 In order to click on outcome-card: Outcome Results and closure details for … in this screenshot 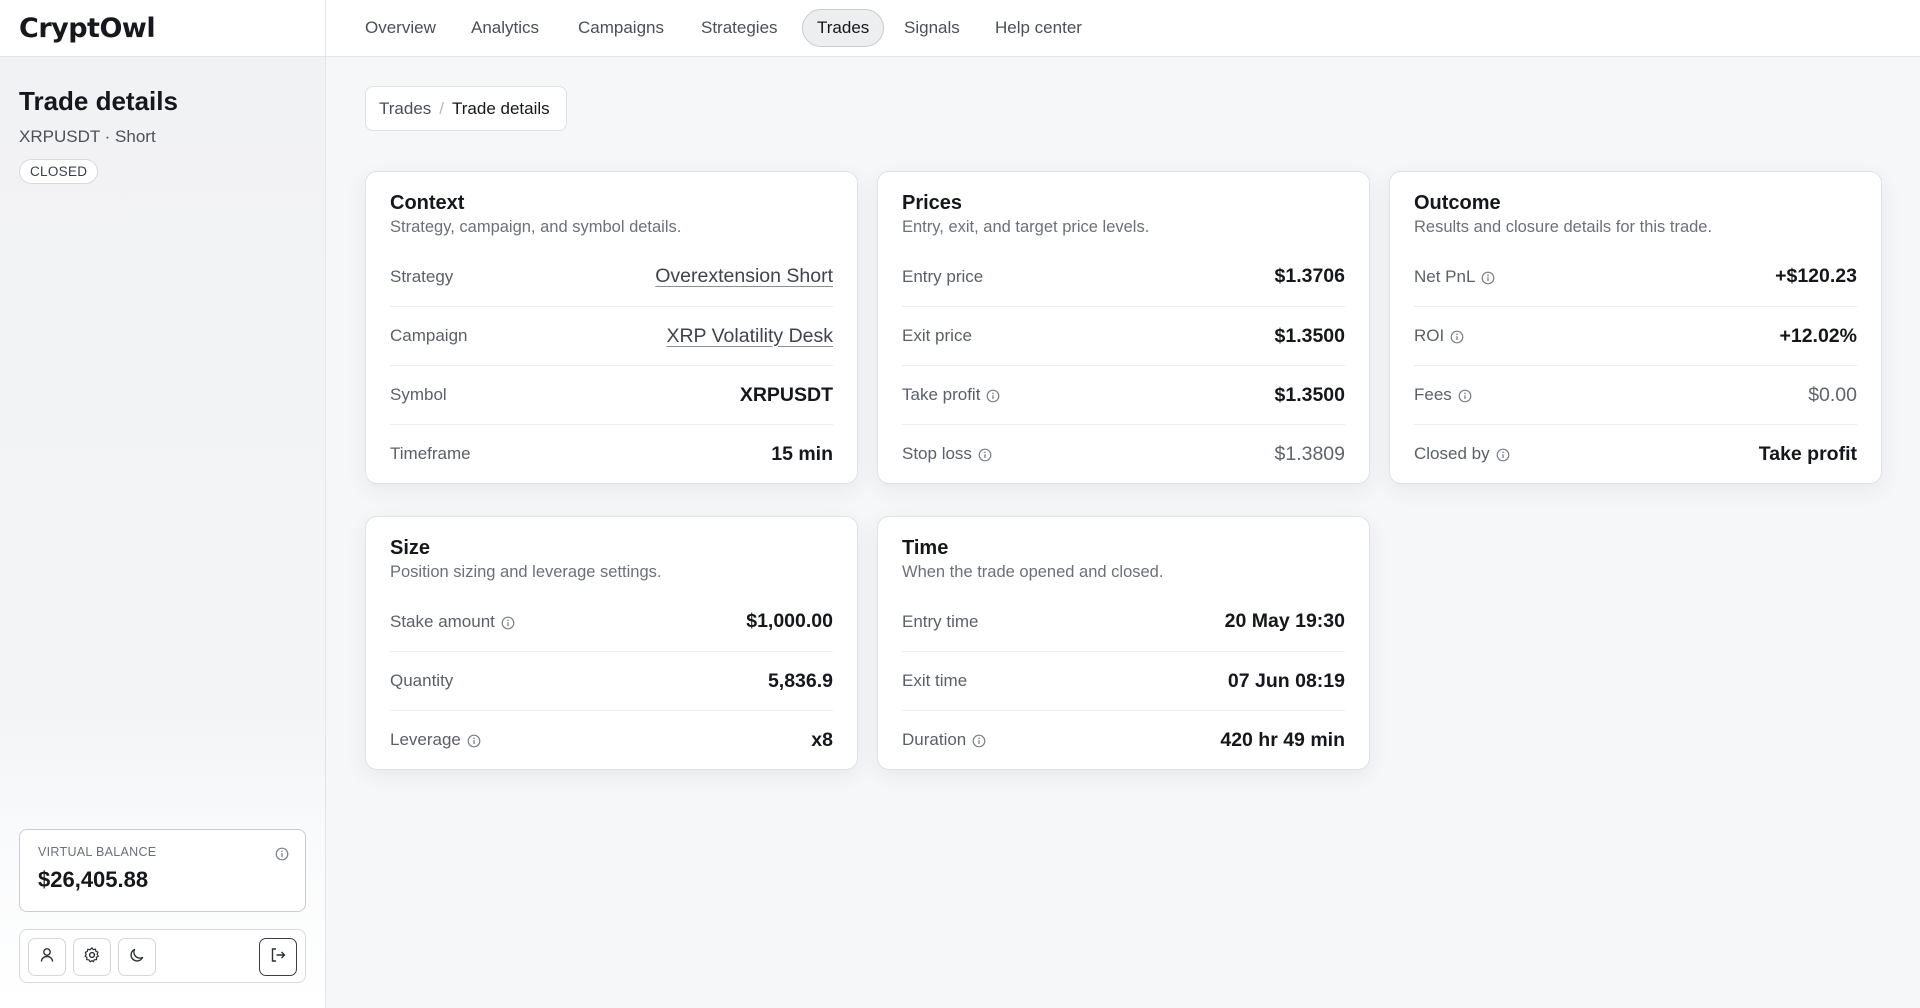, I will do `click(1635, 327)`.